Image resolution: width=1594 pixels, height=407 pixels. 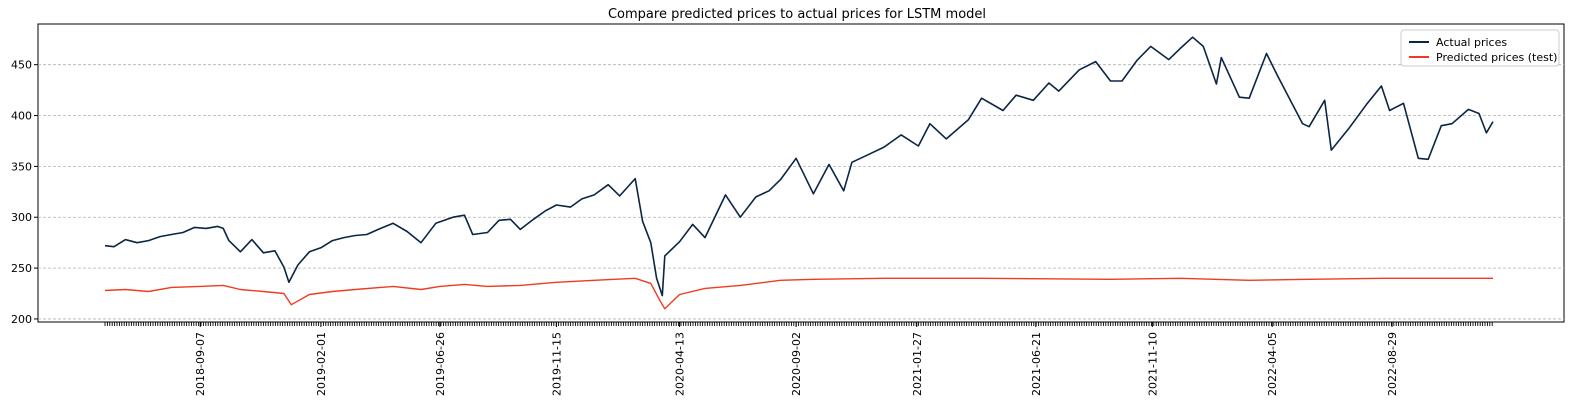 I want to click on legend: Actual prices Predicted prices (test), so click(x=1480, y=48).